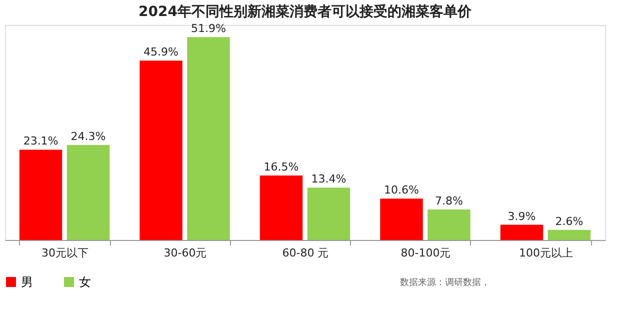  I want to click on data-label: 45.9%, so click(161, 52).